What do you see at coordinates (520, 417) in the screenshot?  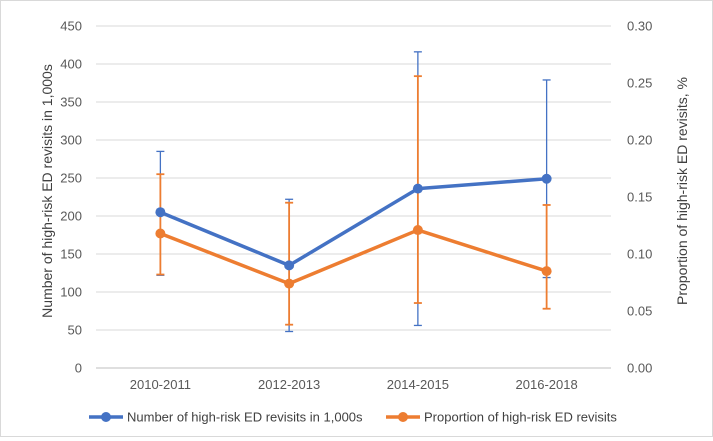 I see `legend-label: Proportion of high-risk ED revisits` at bounding box center [520, 417].